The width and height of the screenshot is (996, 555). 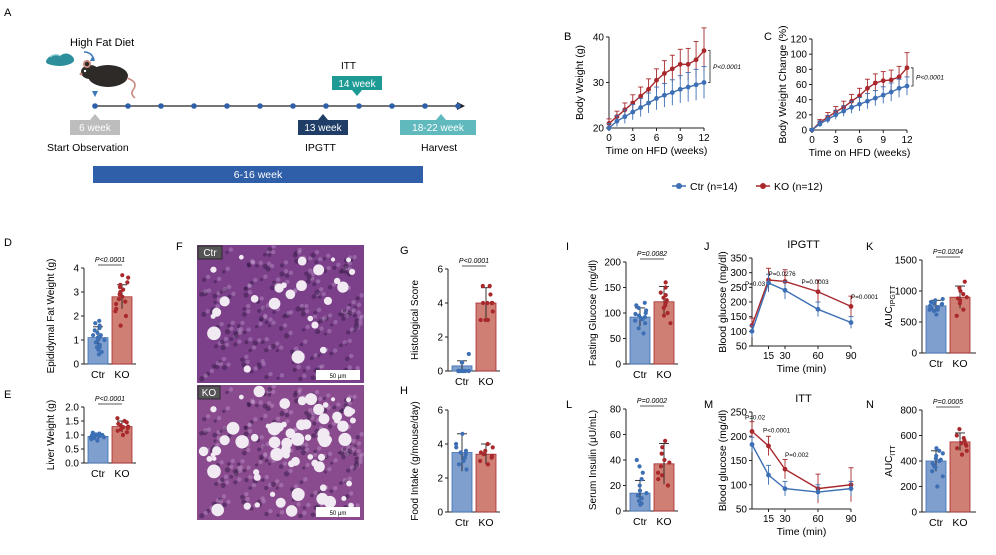 What do you see at coordinates (801, 306) in the screenshot?
I see `series-line-ctr` at bounding box center [801, 306].